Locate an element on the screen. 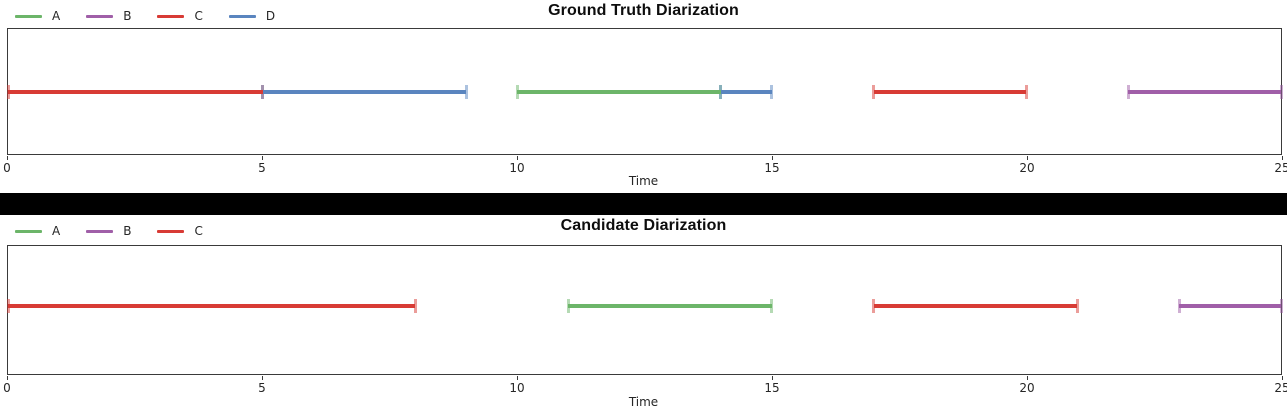 The width and height of the screenshot is (1287, 412). legend-item: D is located at coordinates (252, 16).